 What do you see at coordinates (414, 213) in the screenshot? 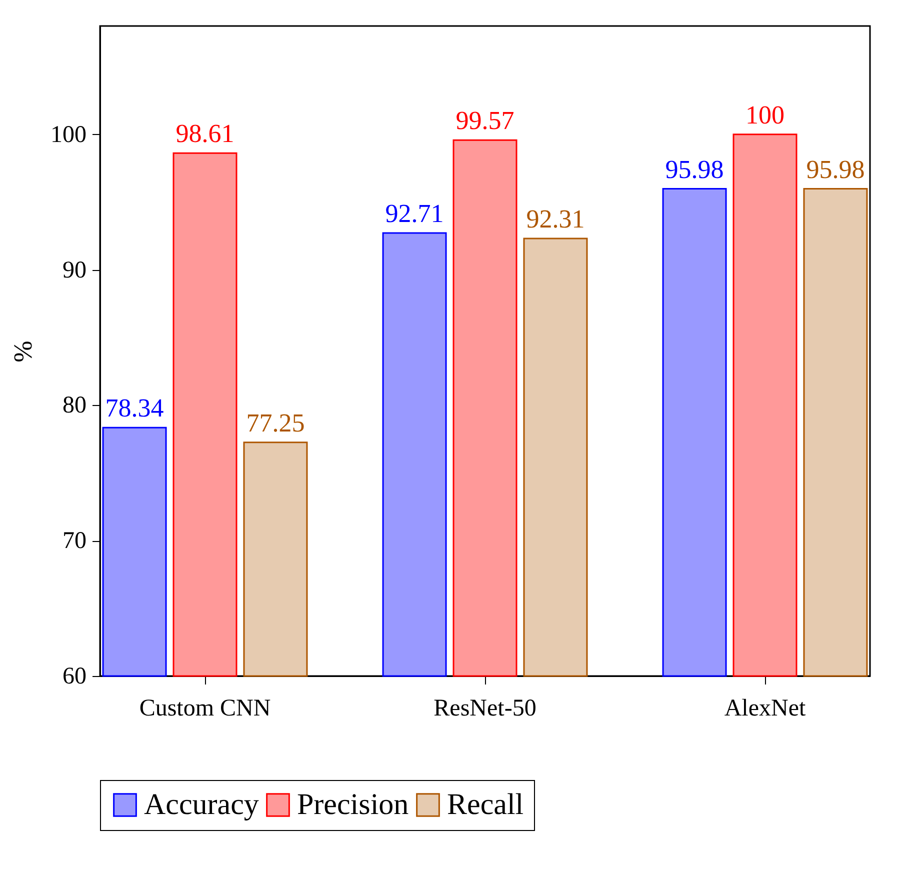
I see `data-label: 92.71` at bounding box center [414, 213].